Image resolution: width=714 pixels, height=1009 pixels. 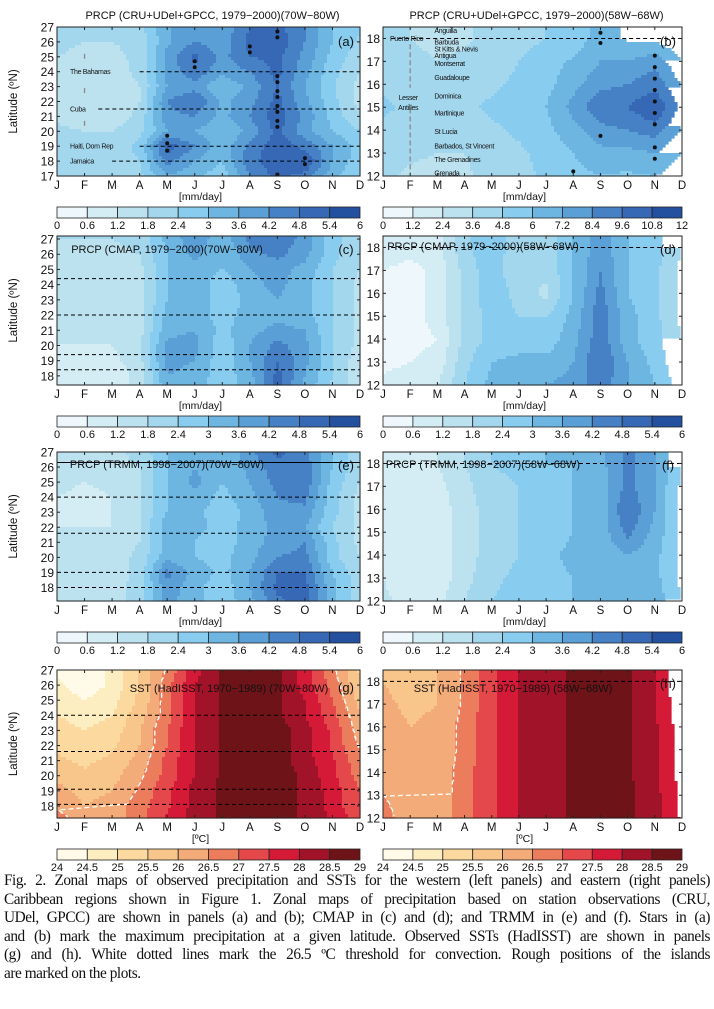 What do you see at coordinates (57, 186) in the screenshot?
I see `x-tick-label: J` at bounding box center [57, 186].